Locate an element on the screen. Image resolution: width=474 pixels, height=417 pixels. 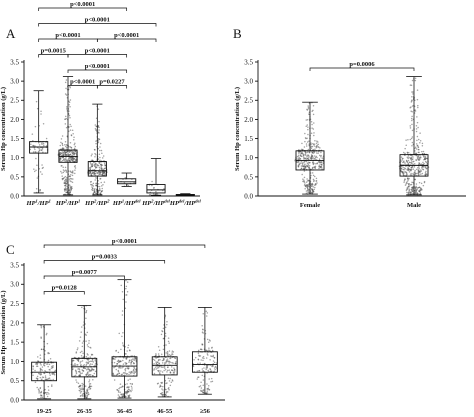
y-tick-label: 2.0 is located at coordinates (14, 323).